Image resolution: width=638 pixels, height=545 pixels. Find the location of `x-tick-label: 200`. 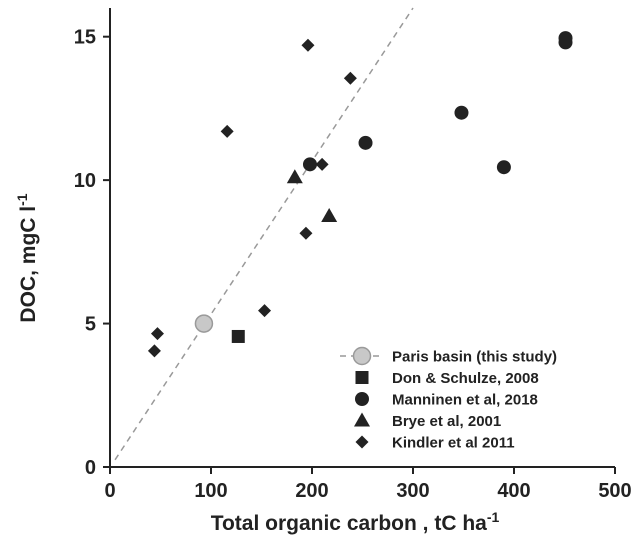

x-tick-label: 200 is located at coordinates (311, 491).